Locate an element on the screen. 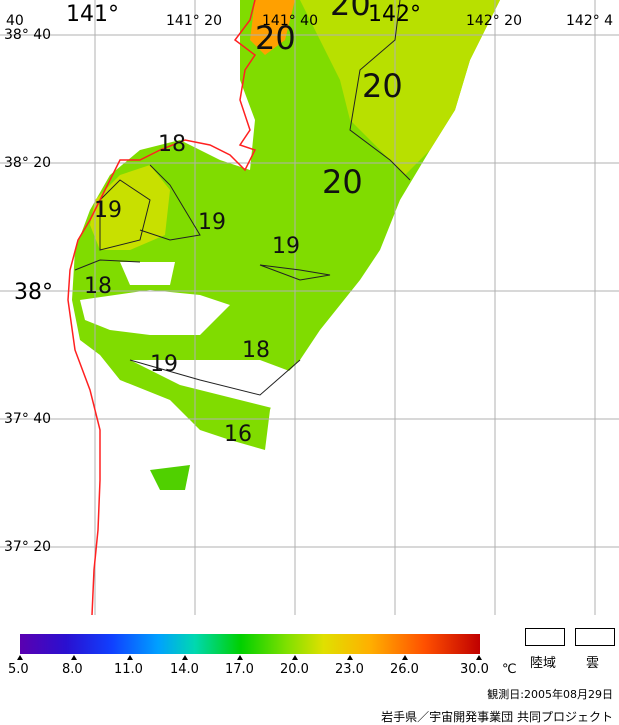  contour-label: 16 is located at coordinates (238, 434).